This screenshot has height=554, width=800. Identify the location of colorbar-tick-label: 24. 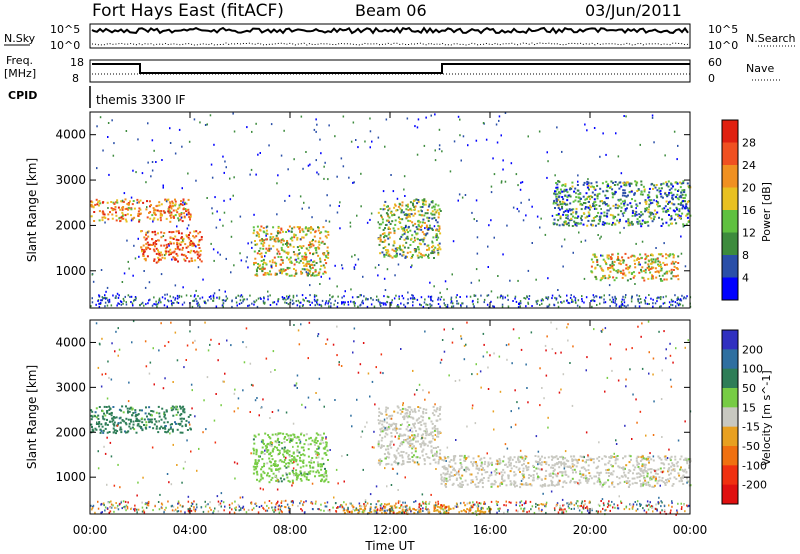
(749, 165).